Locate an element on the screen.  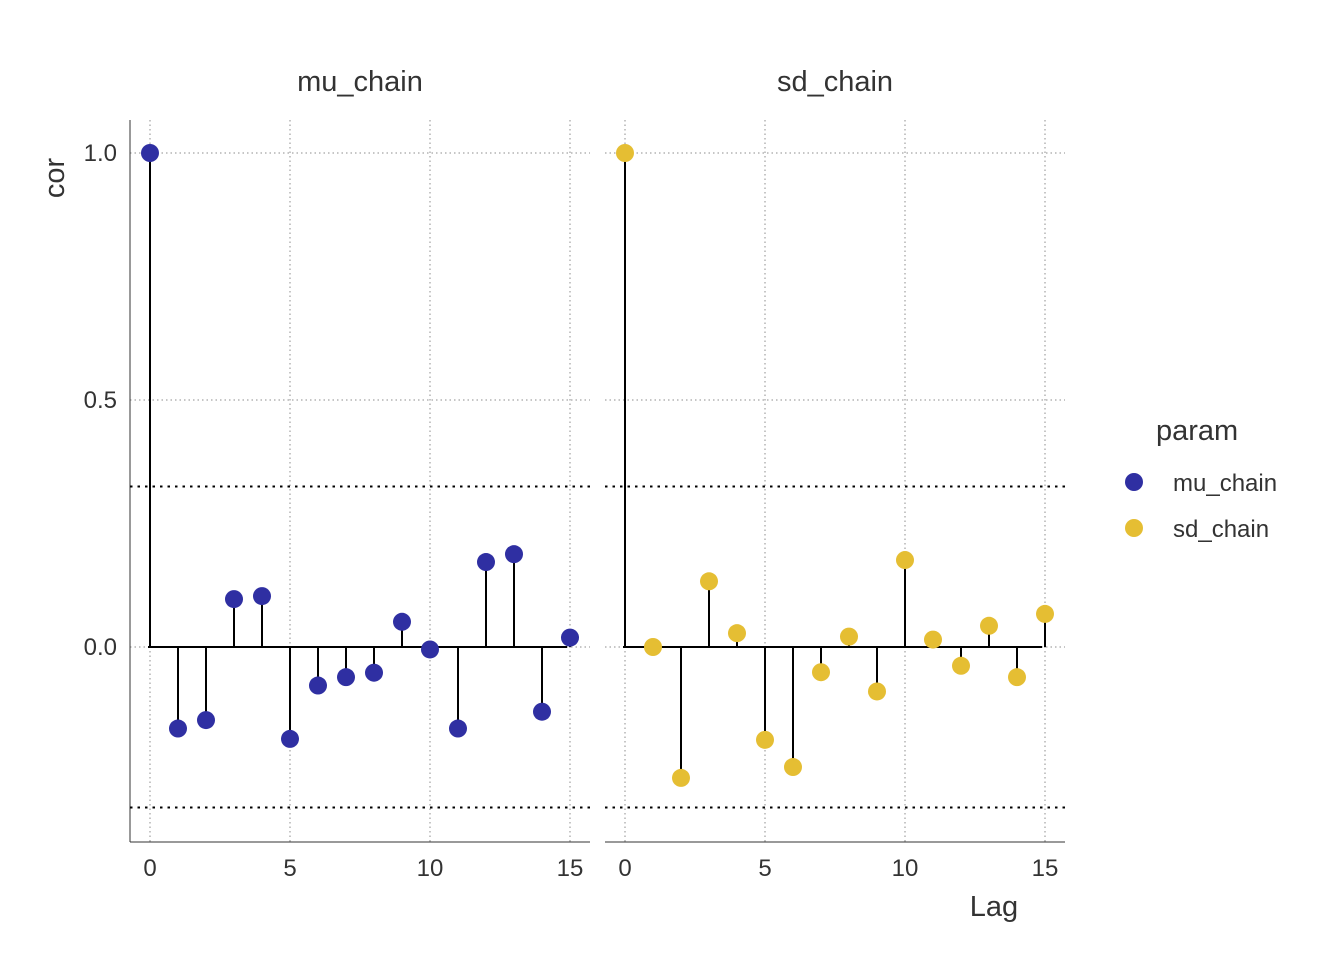
legend-item-mu-chain: mu_chain is located at coordinates (1201, 483).